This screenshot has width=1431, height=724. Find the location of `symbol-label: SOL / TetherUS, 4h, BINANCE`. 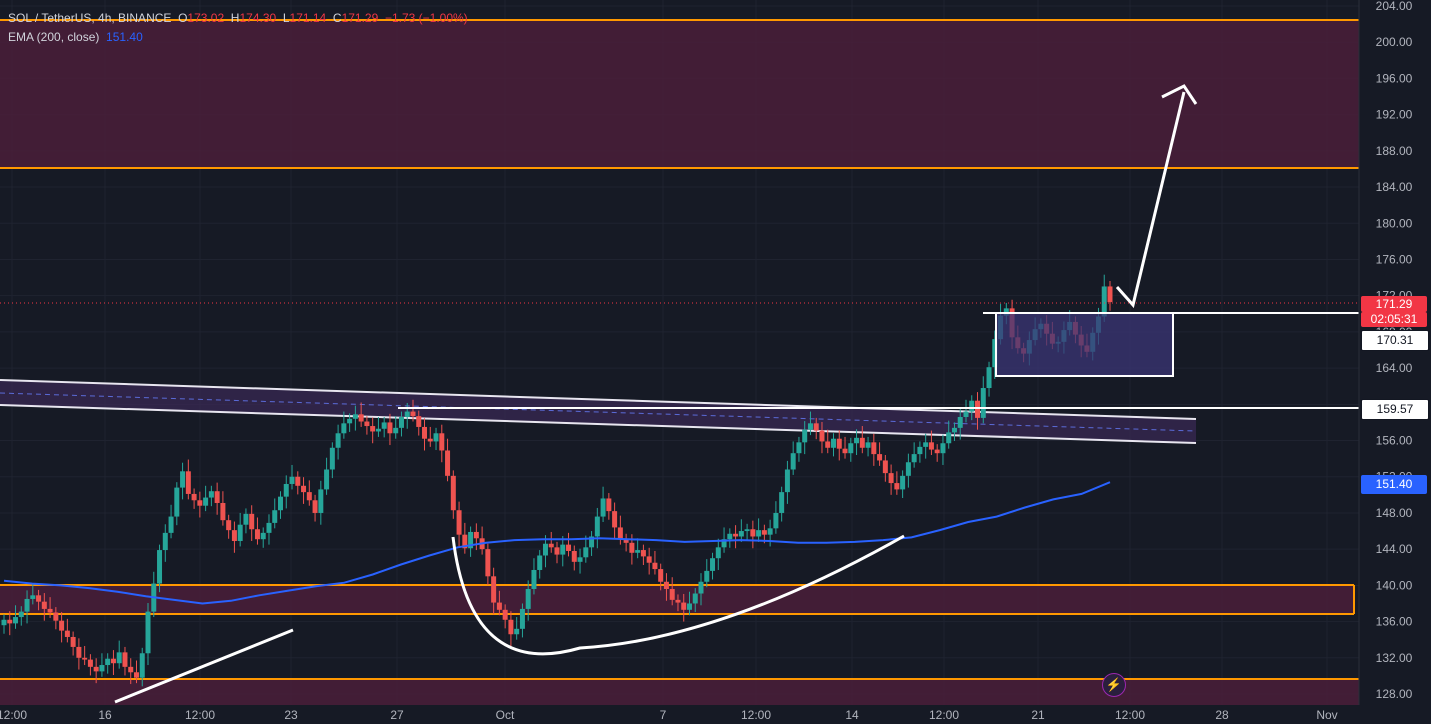

symbol-label: SOL / TetherUS, 4h, BINANCE is located at coordinates (90, 18).